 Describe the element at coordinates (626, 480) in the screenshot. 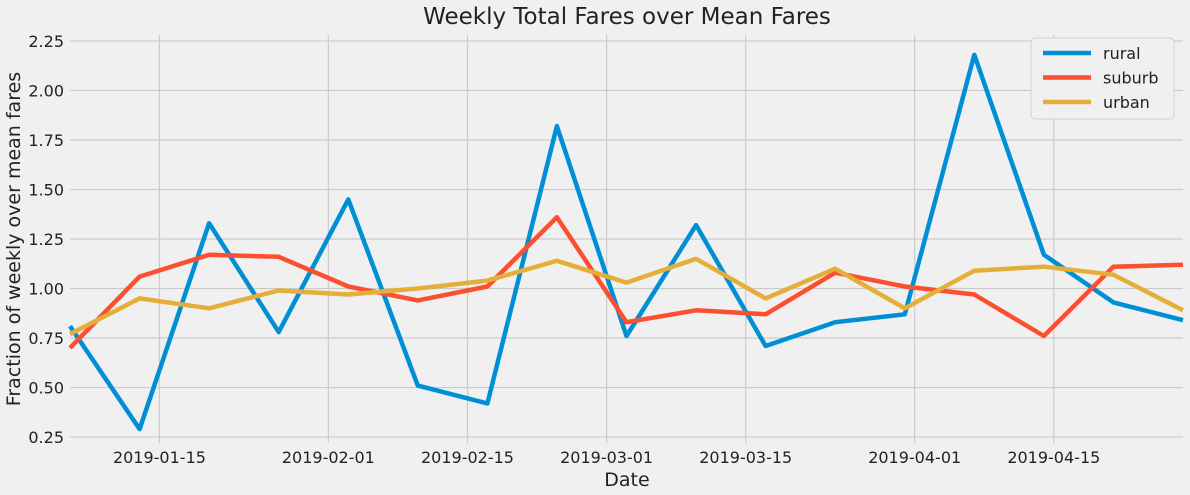

I see `x-axis-label: Date` at that location.